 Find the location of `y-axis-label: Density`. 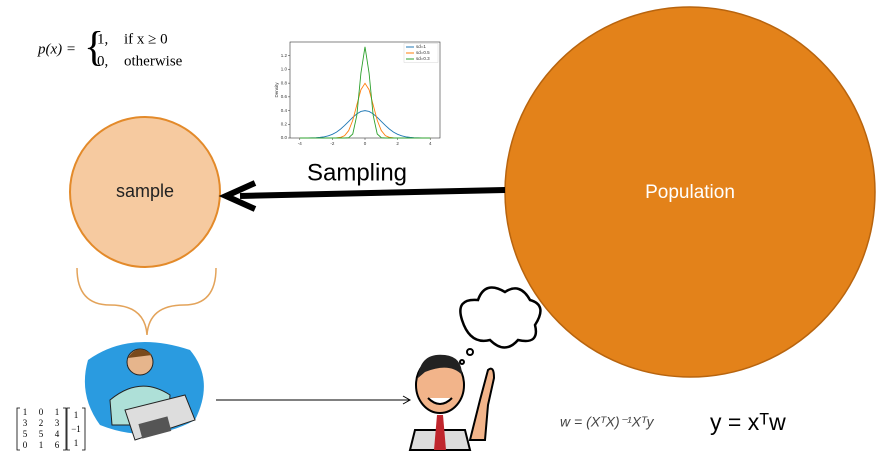

y-axis-label: Density is located at coordinates (276, 90).